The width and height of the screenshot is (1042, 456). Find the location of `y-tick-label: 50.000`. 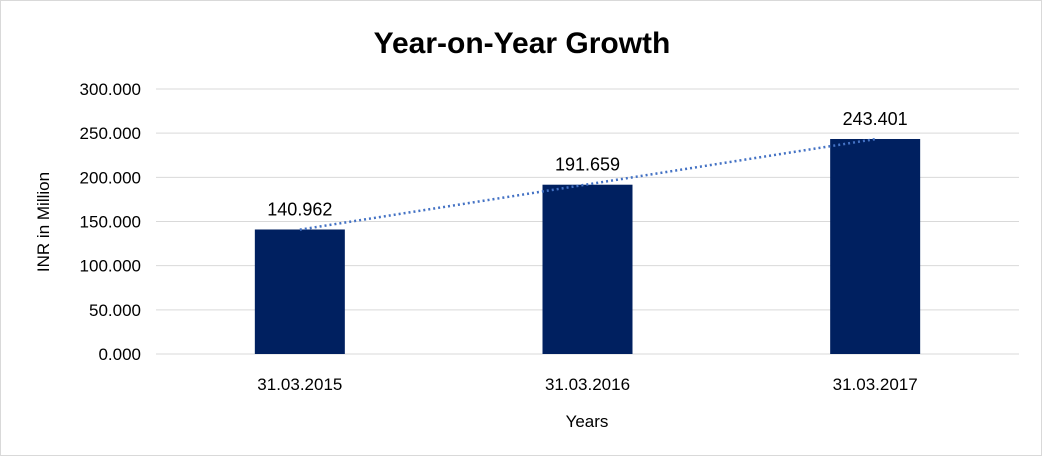

y-tick-label: 50.000 is located at coordinates (115, 310).